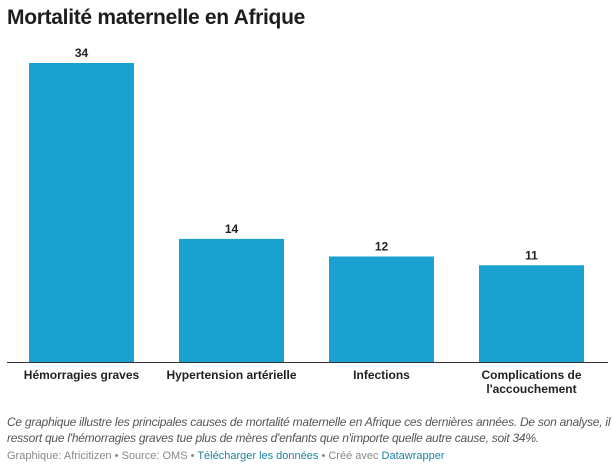 The height and width of the screenshot is (474, 614). Describe the element at coordinates (102, 456) in the screenshot. I see `credit: Graphique: Africitizen • Source: OMS •` at that location.